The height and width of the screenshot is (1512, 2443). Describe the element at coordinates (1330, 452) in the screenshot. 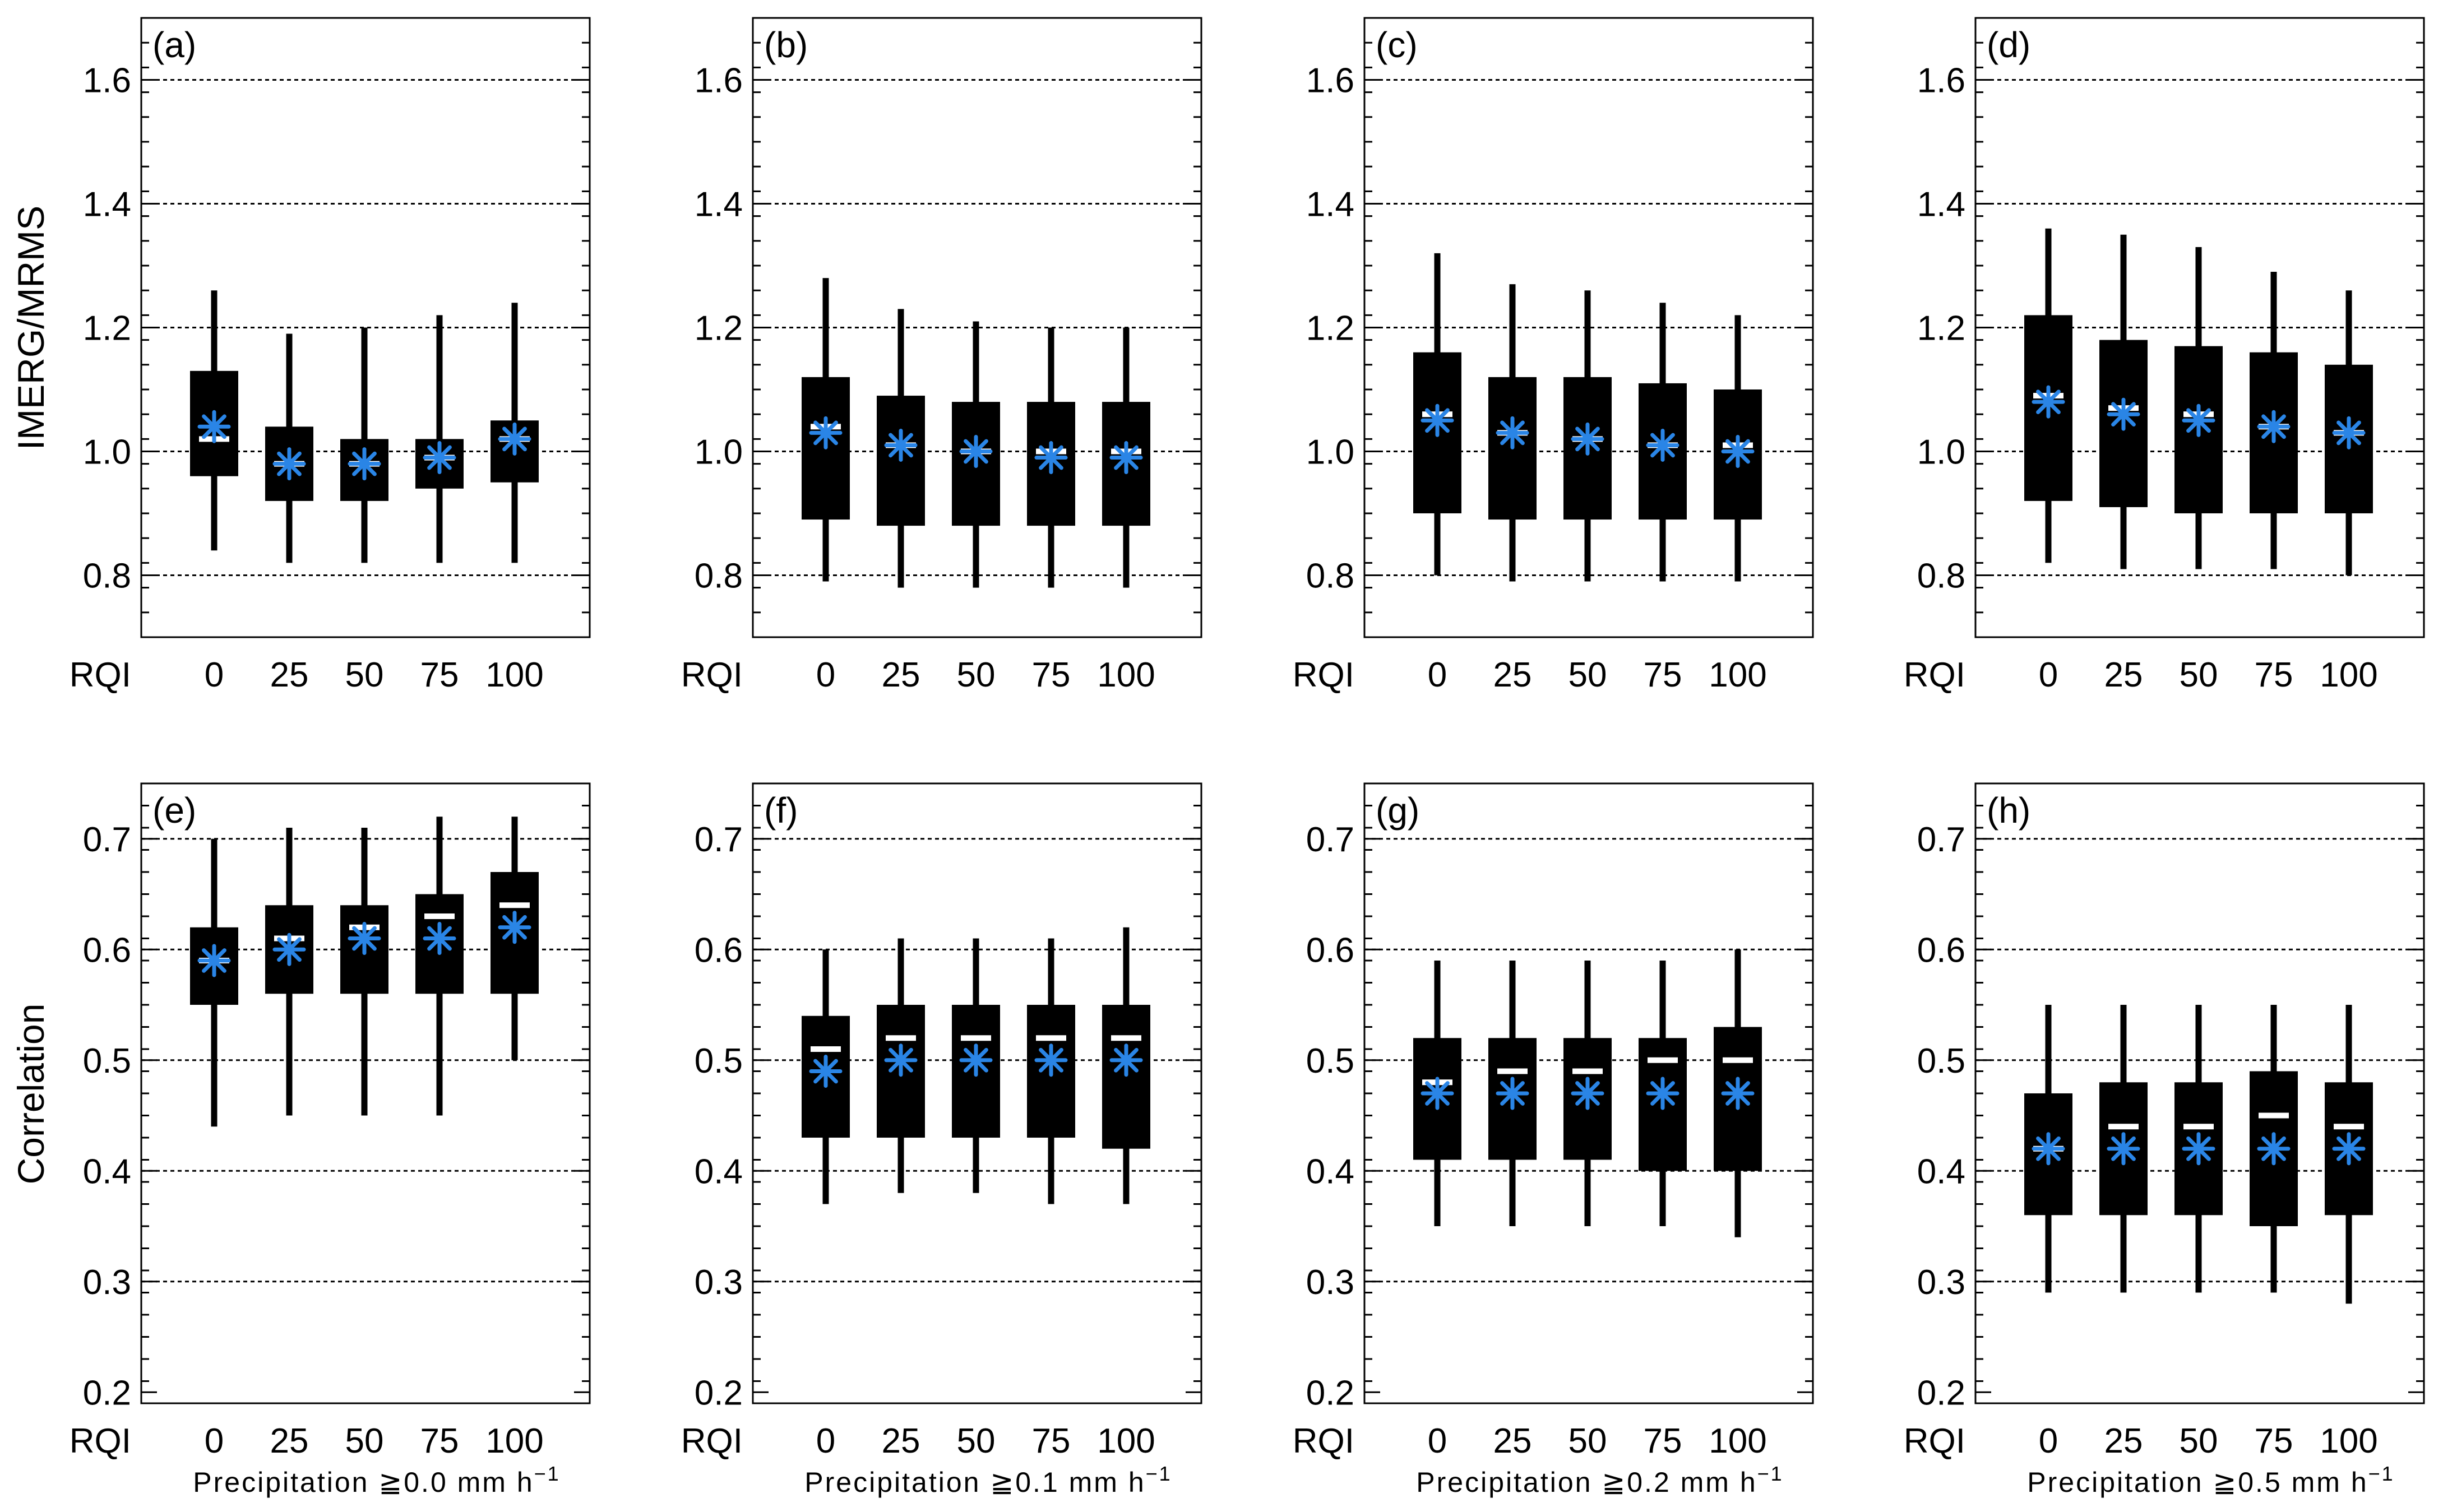

I see `y-tick-label: 1.0` at that location.